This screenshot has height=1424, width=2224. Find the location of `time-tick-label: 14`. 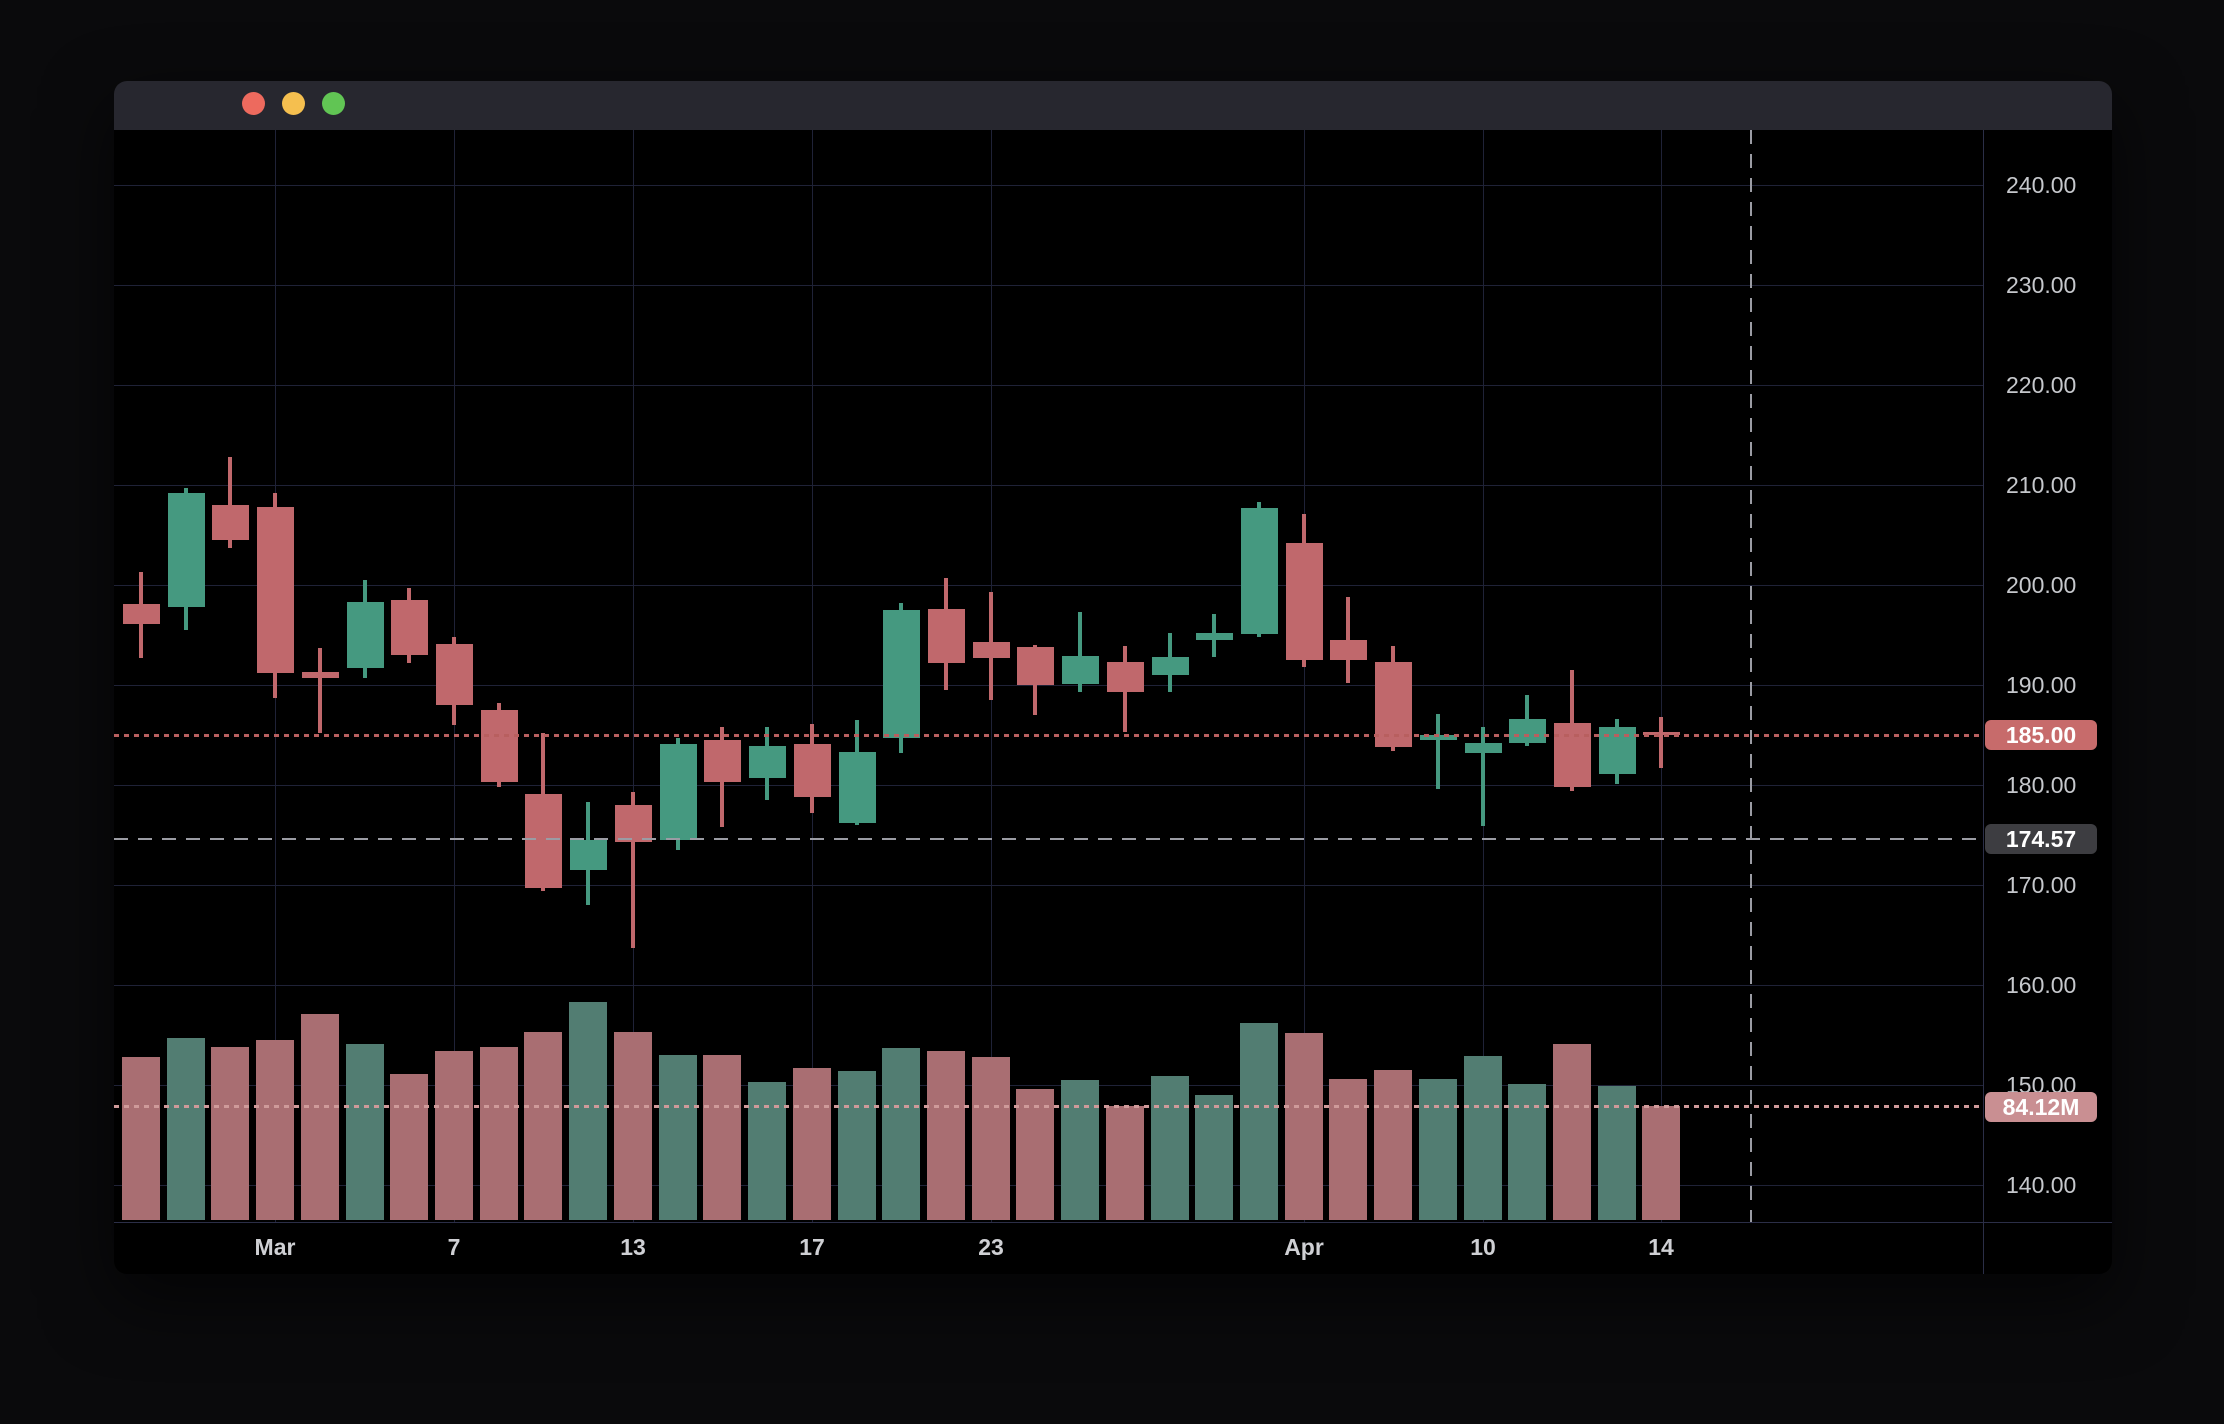

time-tick-label: 14 is located at coordinates (1661, 1247).